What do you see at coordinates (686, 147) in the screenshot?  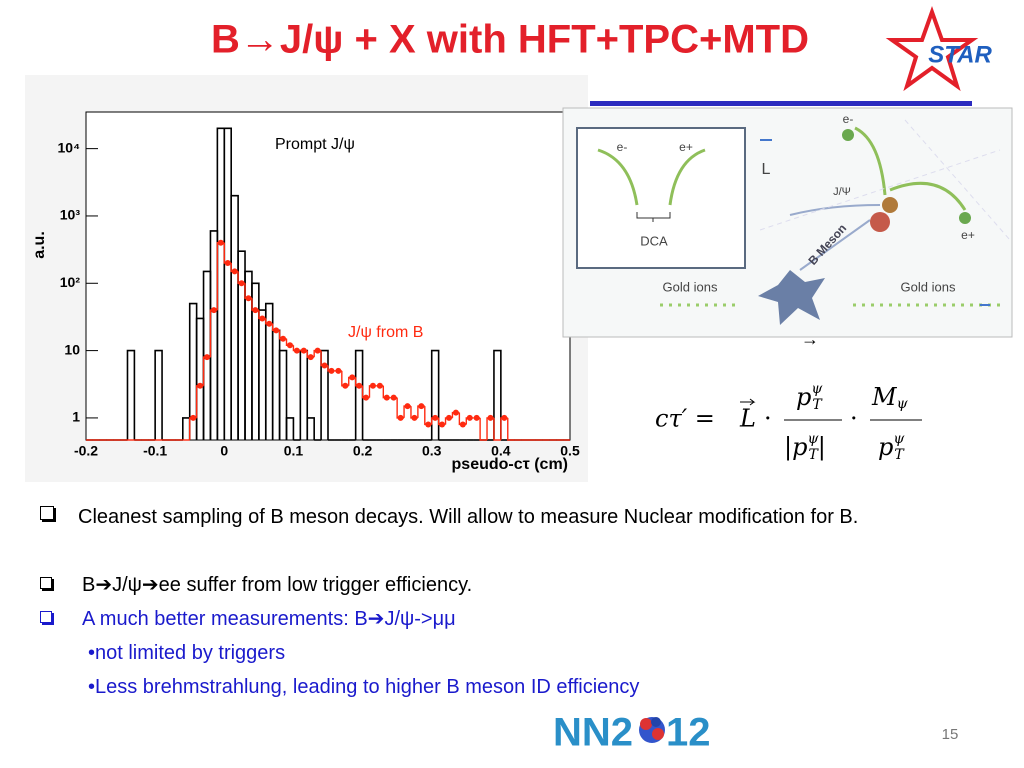 I see `label: e+` at bounding box center [686, 147].